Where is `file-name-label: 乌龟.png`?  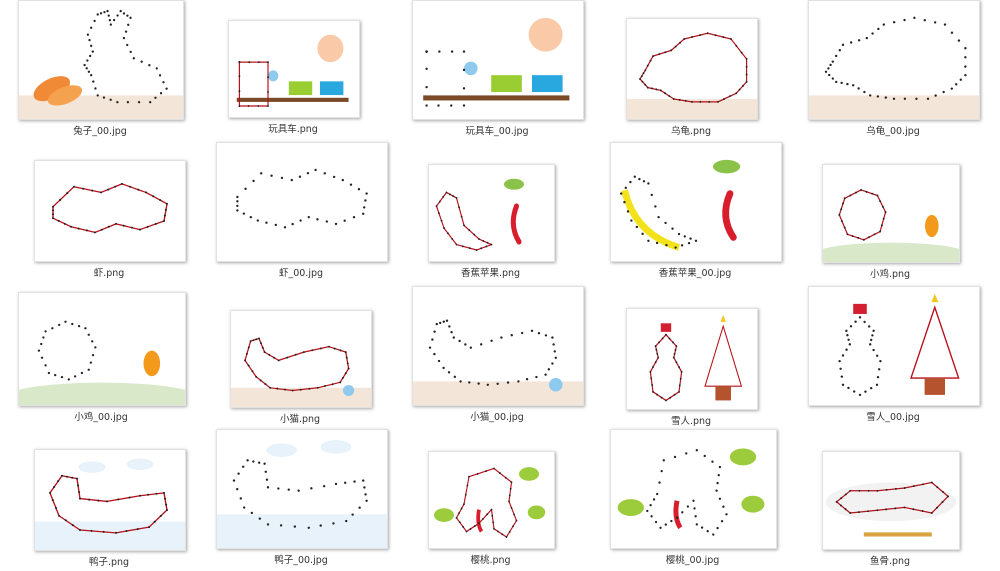 file-name-label: 乌龟.png is located at coordinates (691, 131).